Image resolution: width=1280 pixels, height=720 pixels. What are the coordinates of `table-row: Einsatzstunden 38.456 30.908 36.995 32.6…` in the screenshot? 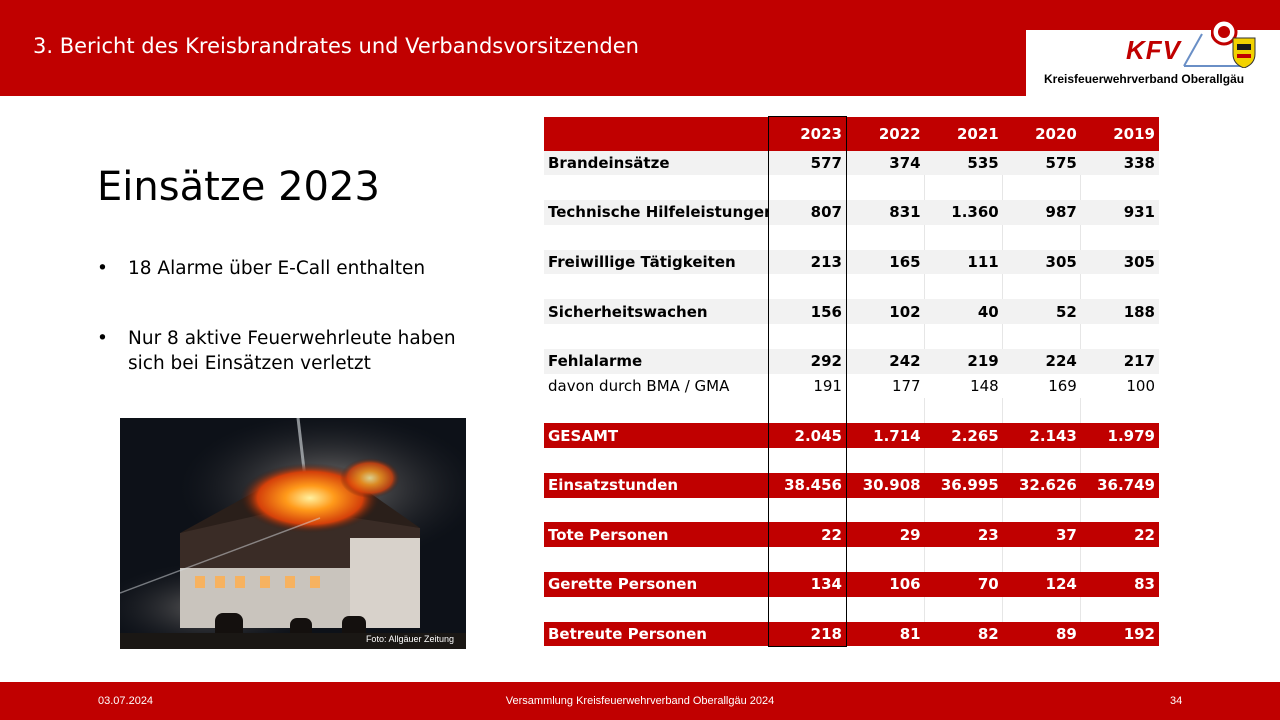 It's located at (851, 485).